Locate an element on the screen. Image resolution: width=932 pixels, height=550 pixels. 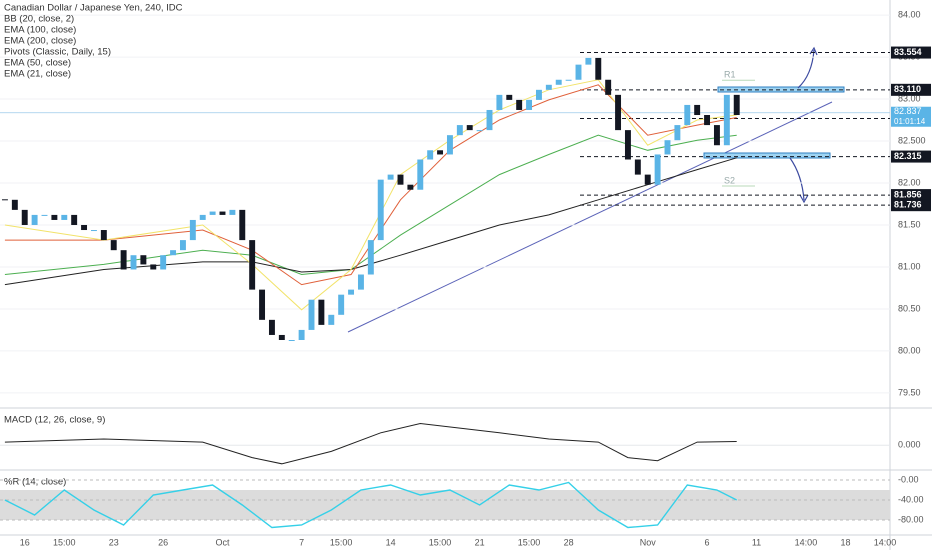
x-tick-label: 23 is located at coordinates (114, 542).